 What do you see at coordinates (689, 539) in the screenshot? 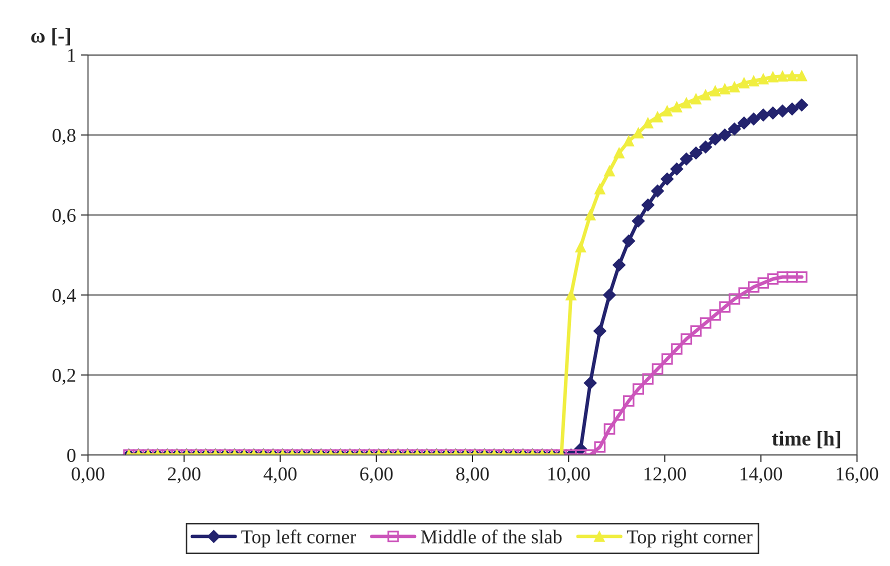
I see `legend-label: Top right corner` at bounding box center [689, 539].